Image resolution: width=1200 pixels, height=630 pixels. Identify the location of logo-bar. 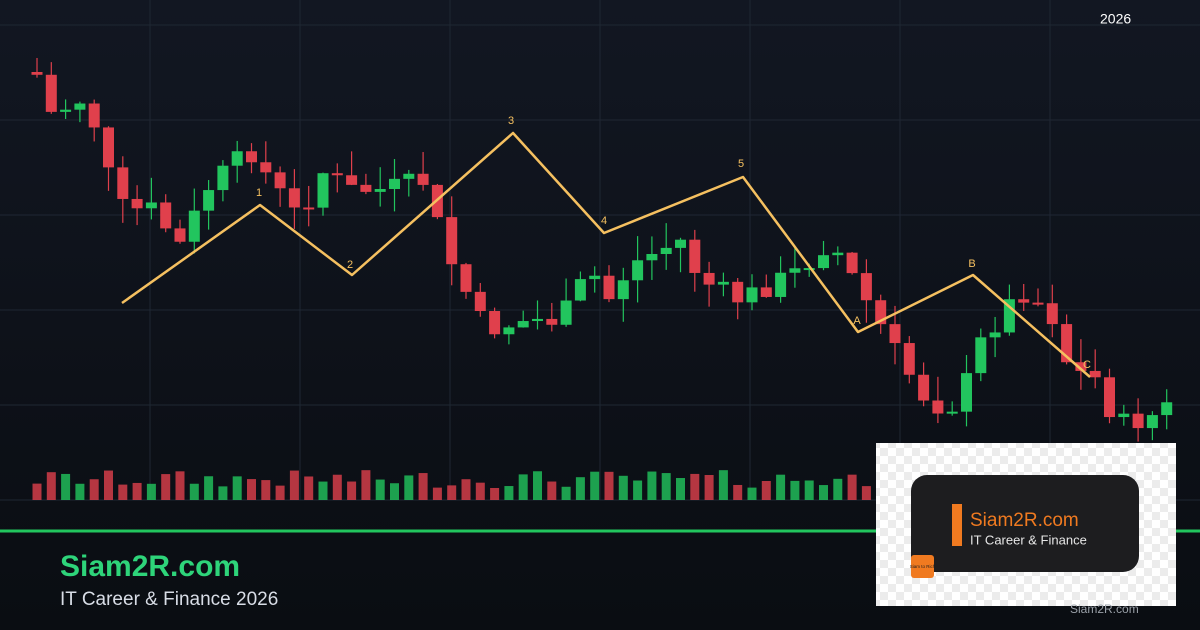
(957, 525).